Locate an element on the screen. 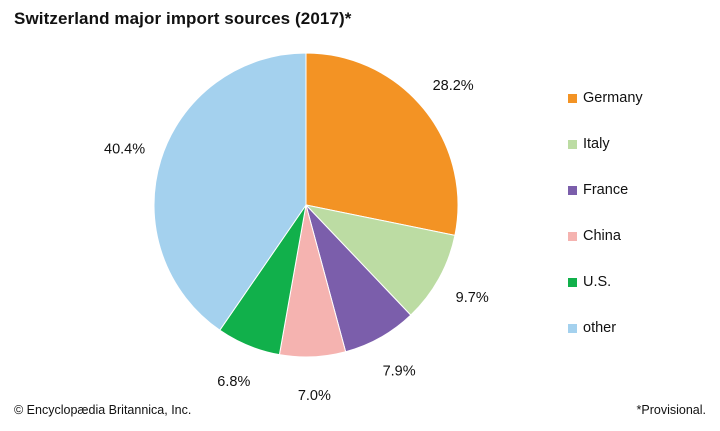 This screenshot has width=720, height=431. legend-label: other is located at coordinates (600, 328).